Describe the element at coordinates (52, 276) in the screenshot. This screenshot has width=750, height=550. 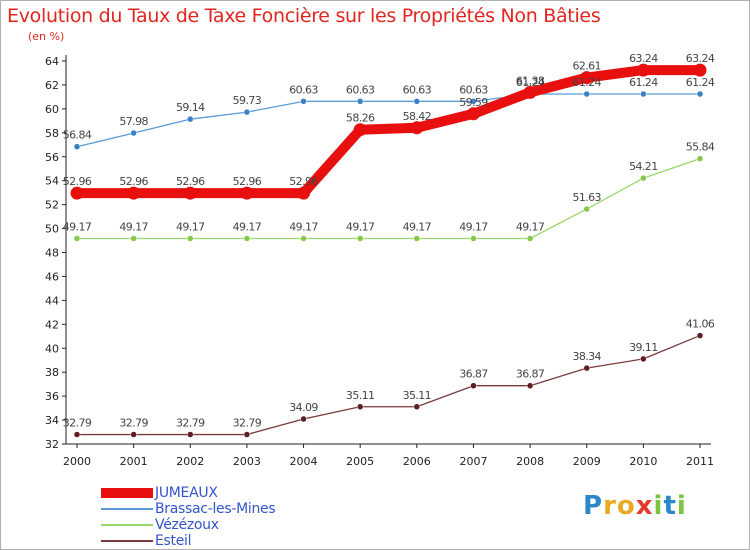
I see `y-tick-label: 46` at that location.